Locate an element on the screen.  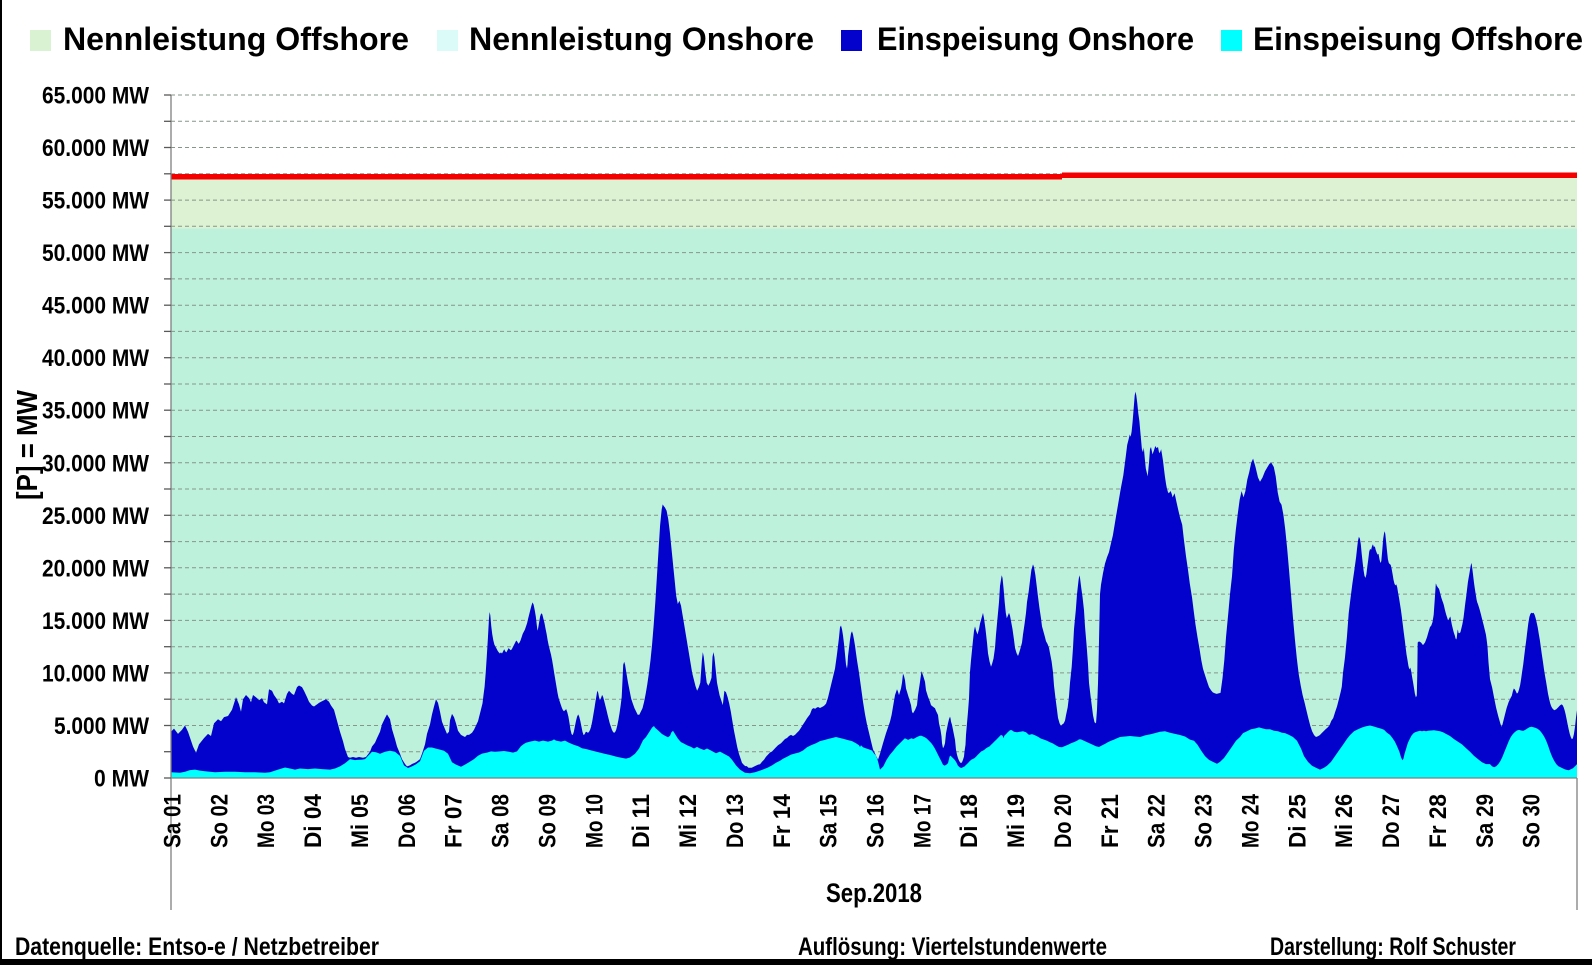
svg-text: 5.000 MW is located at coordinates (101, 726).